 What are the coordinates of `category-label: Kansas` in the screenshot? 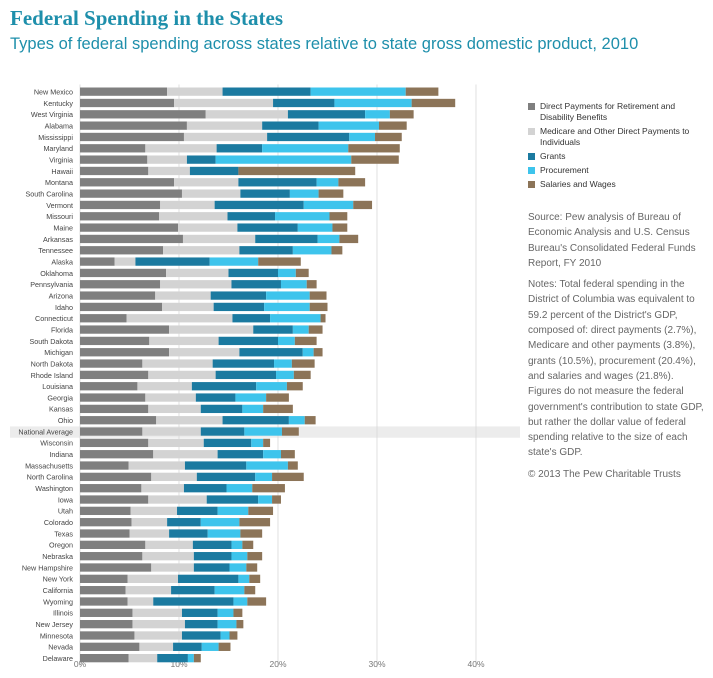 It's located at (61, 409).